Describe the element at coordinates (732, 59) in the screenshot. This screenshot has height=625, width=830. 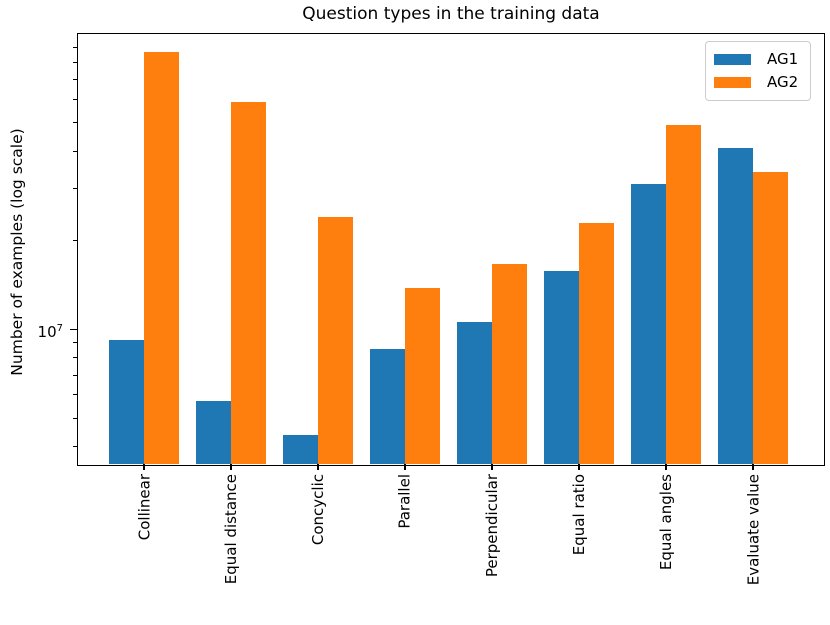
I see `legend-swatch-ag1` at that location.